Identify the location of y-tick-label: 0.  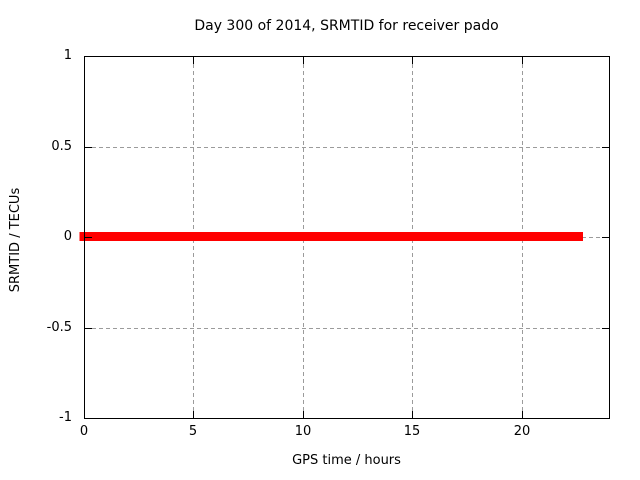
(67, 236).